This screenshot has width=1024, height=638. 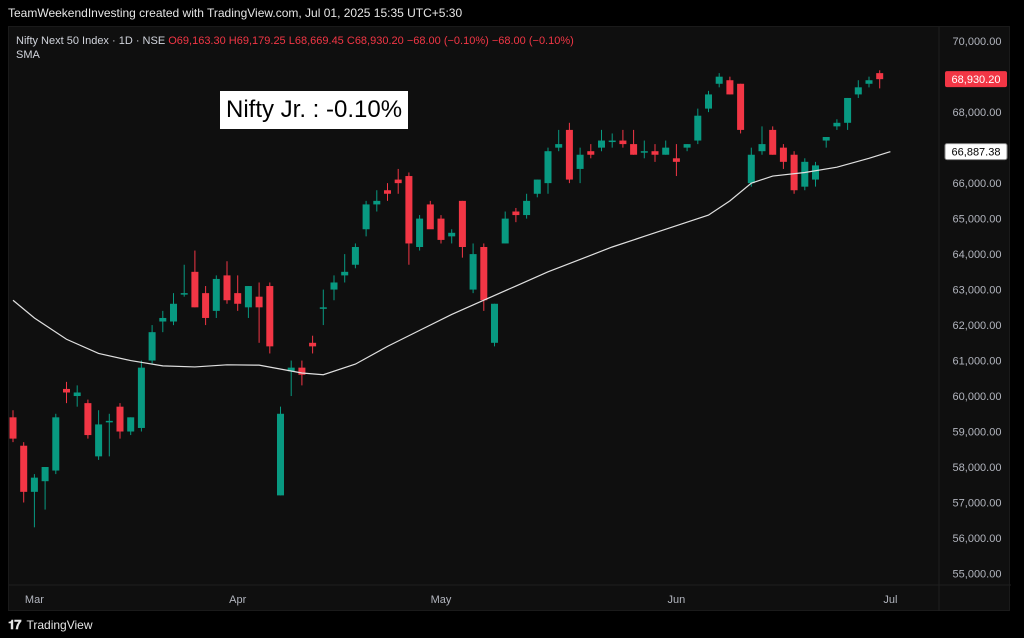 What do you see at coordinates (532, 41) in the screenshot?
I see `change-value-2: −68.00 (−0.10%)` at bounding box center [532, 41].